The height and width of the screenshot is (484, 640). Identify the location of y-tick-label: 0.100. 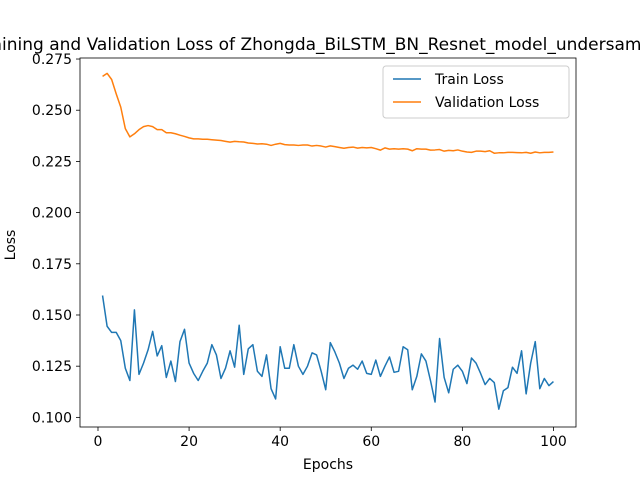
(52, 418).